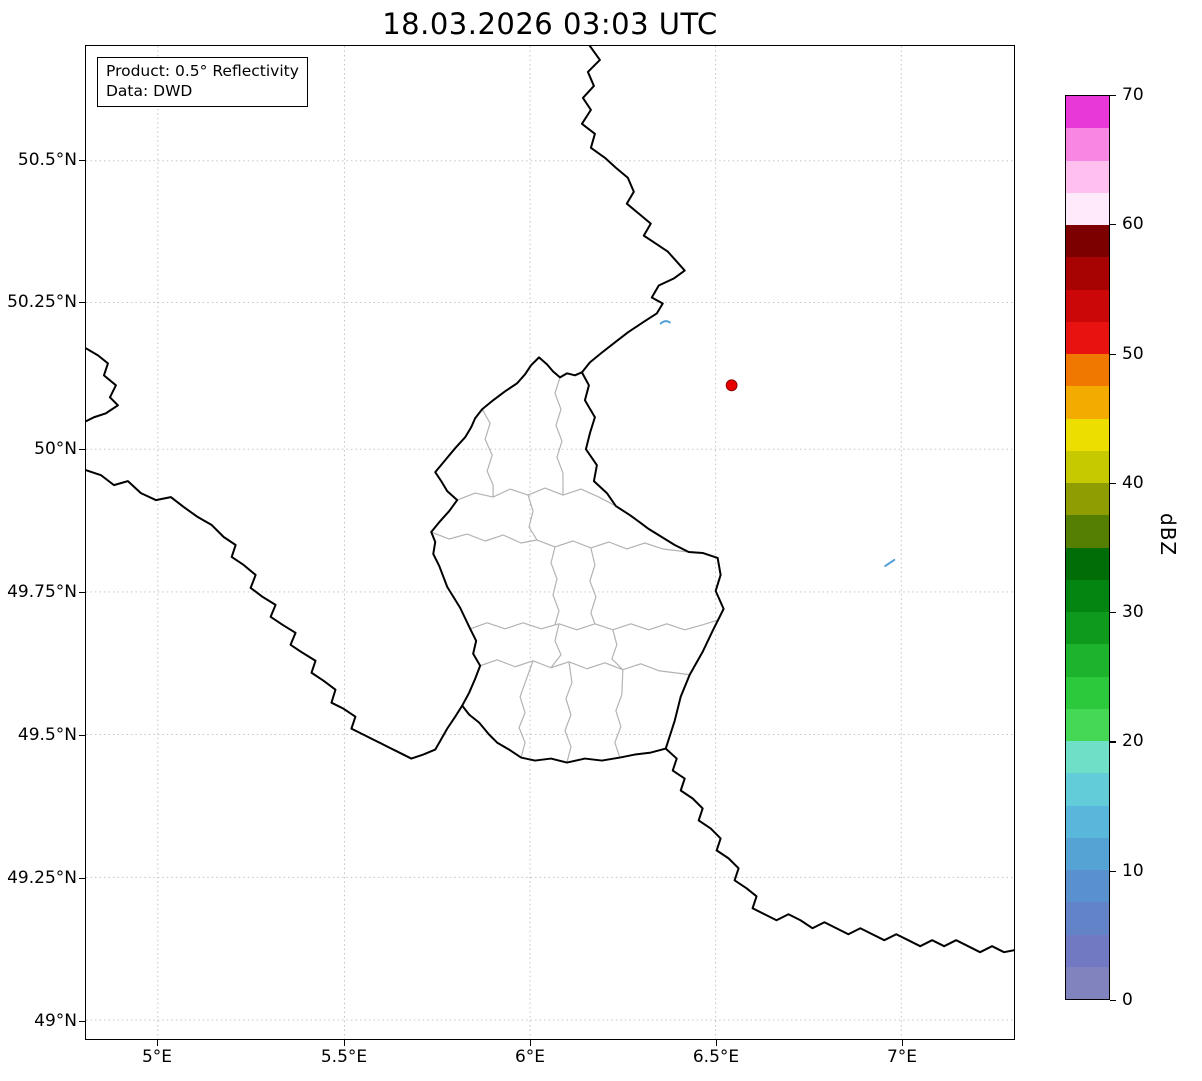 The width and height of the screenshot is (1202, 1081). What do you see at coordinates (902, 1057) in the screenshot?
I see `xtick-label: 7°E` at bounding box center [902, 1057].